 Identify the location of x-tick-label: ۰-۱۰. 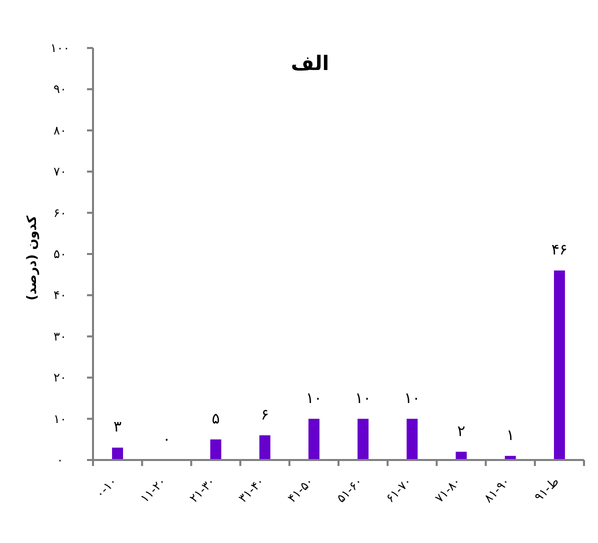
(106, 487).